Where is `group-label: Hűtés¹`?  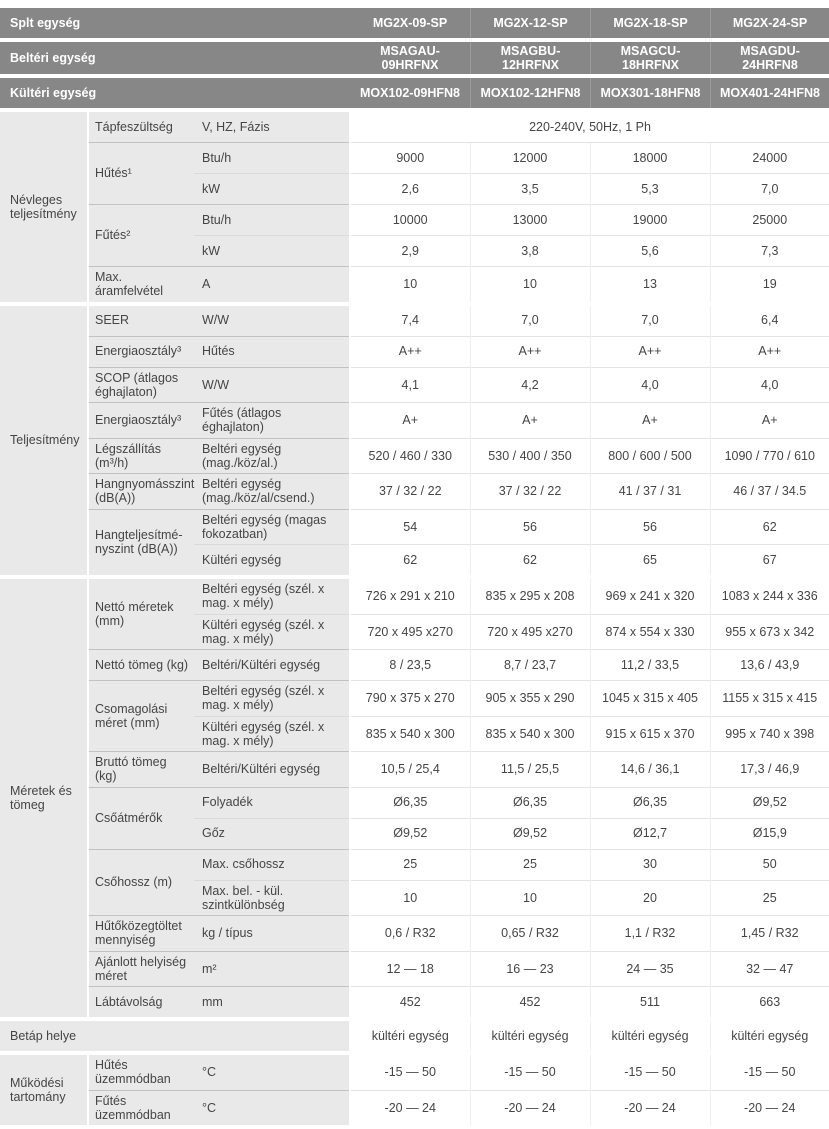
group-label: Hűtés¹ is located at coordinates (141, 173).